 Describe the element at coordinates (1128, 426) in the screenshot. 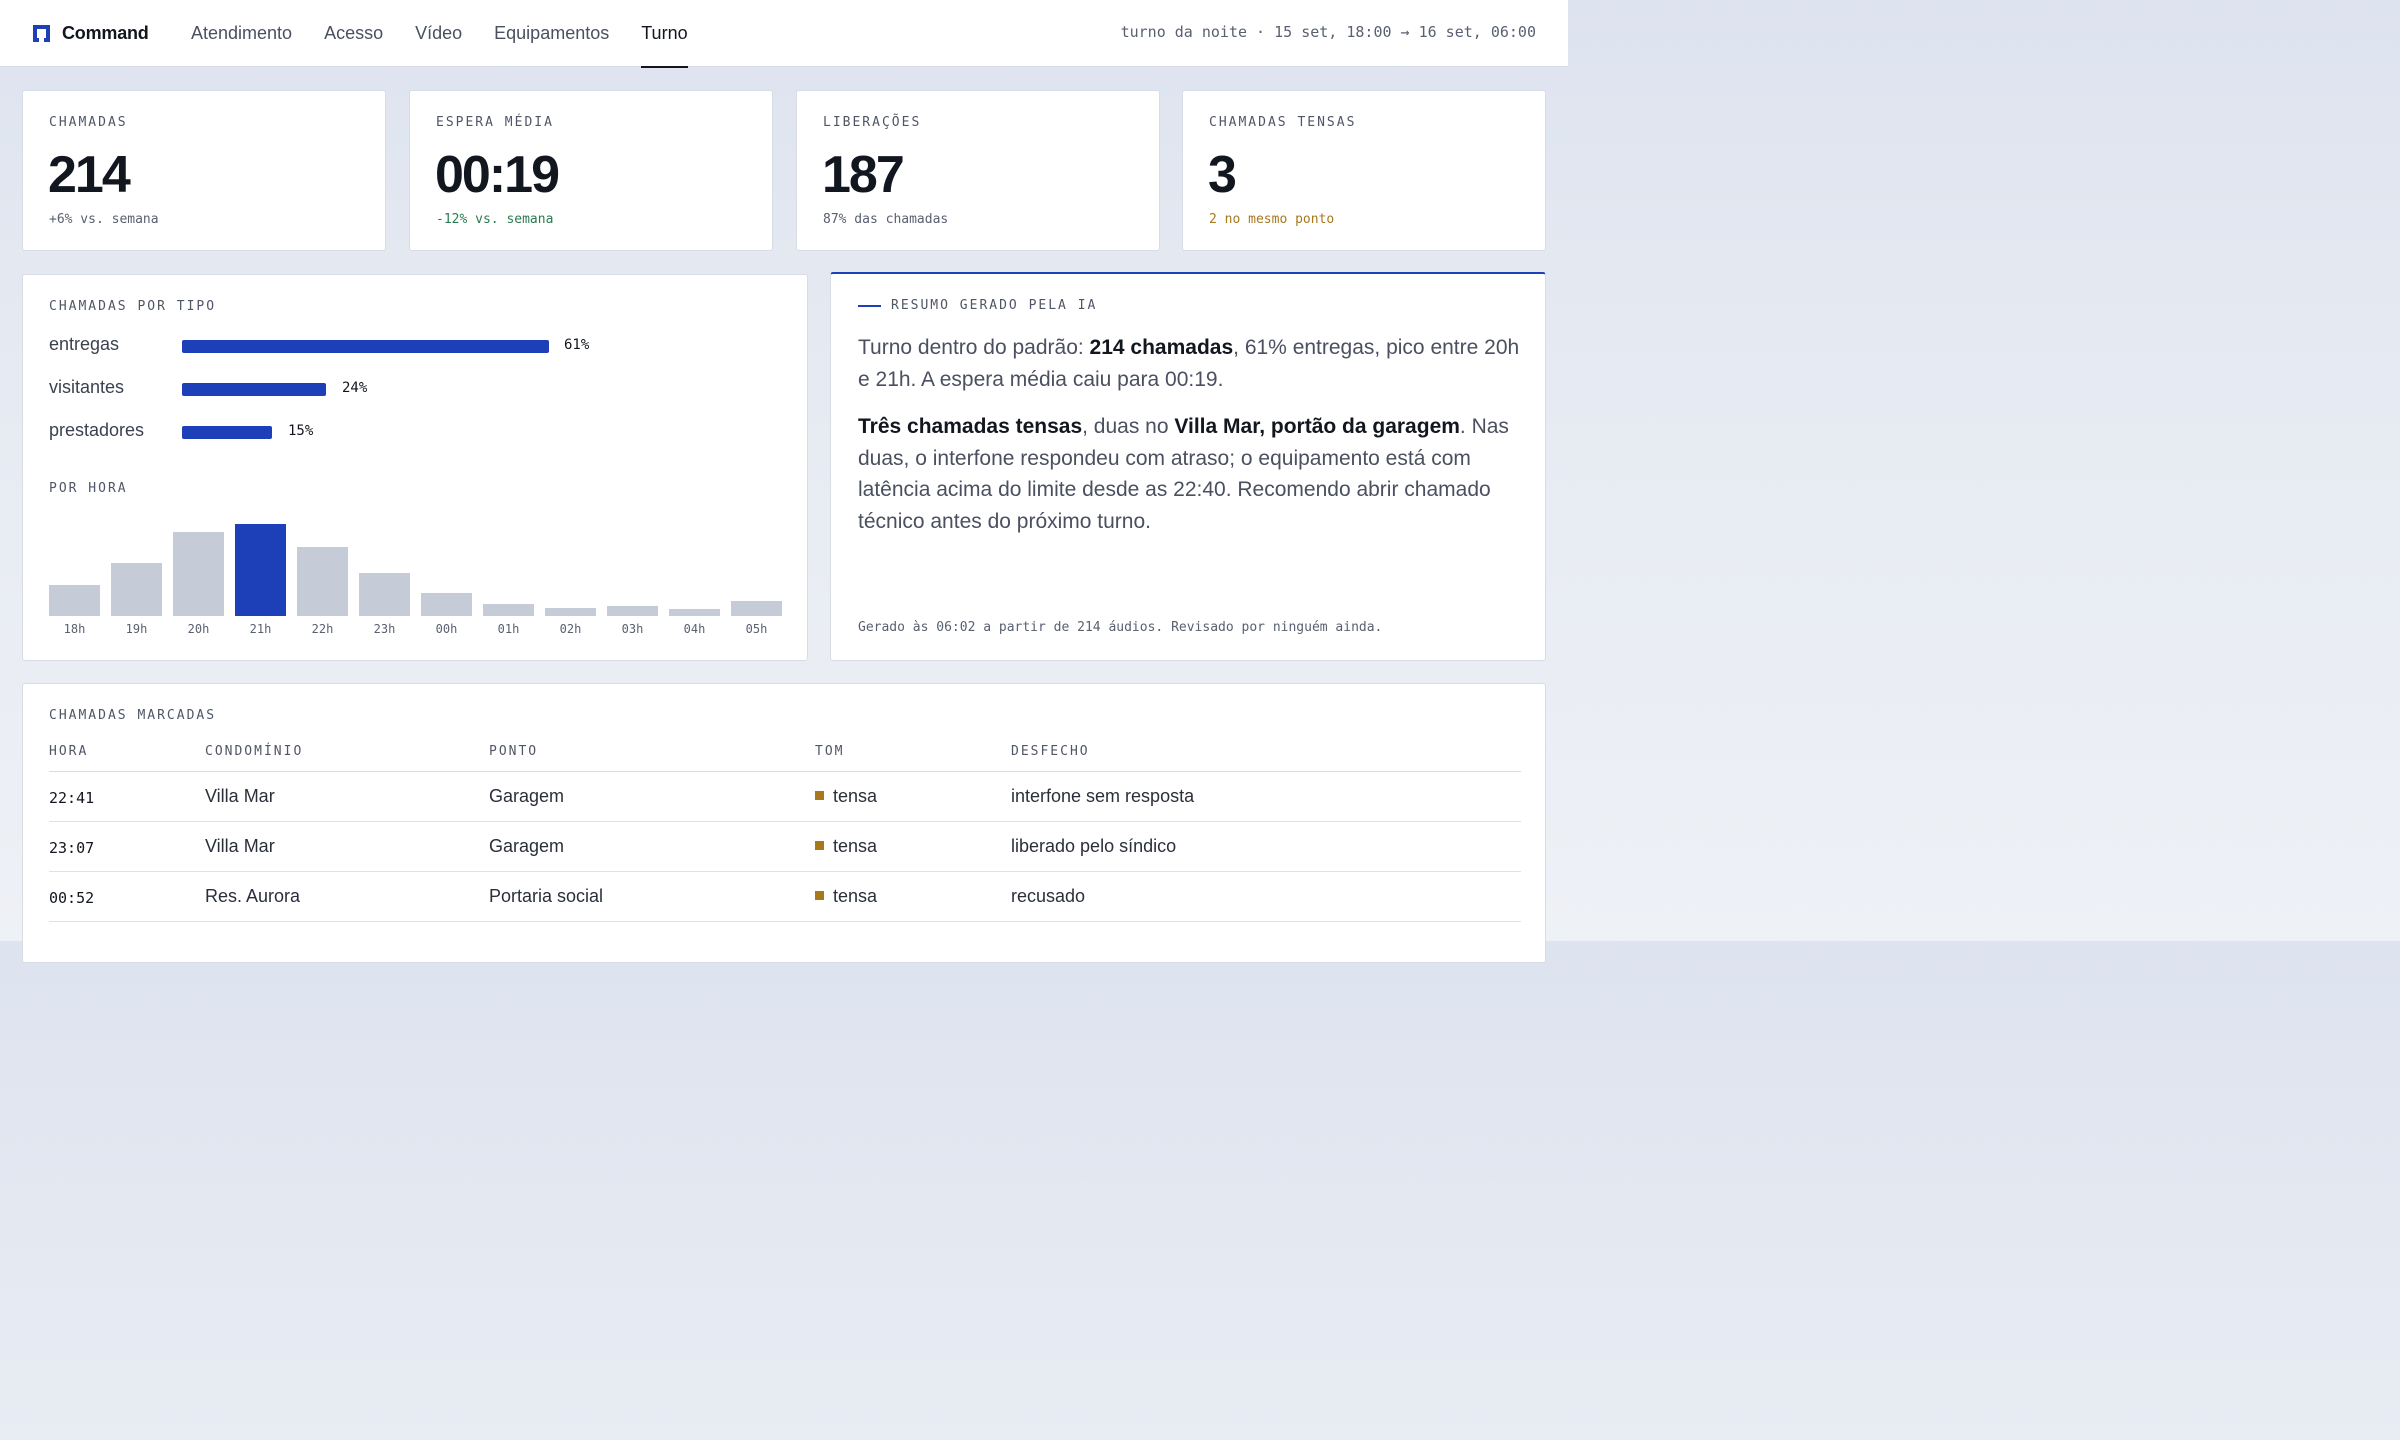

I see `summary-text: , duas no` at that location.